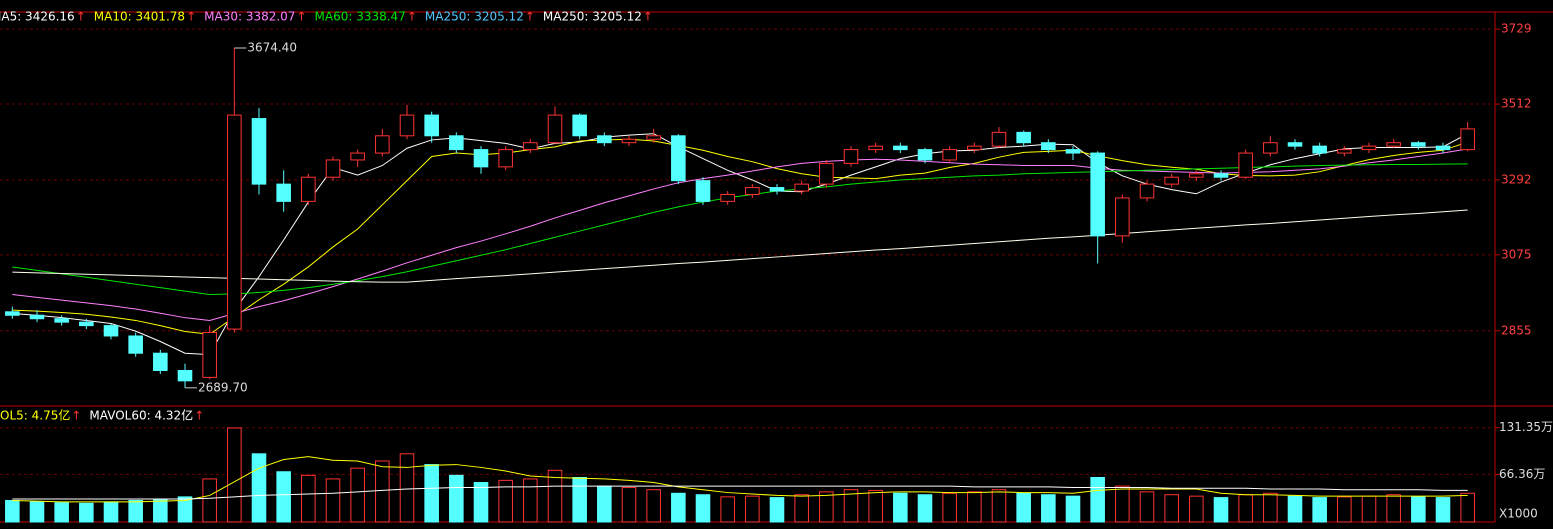 This screenshot has height=529, width=1553. What do you see at coordinates (1516, 104) in the screenshot?
I see `y-tick-label: 3512` at bounding box center [1516, 104].